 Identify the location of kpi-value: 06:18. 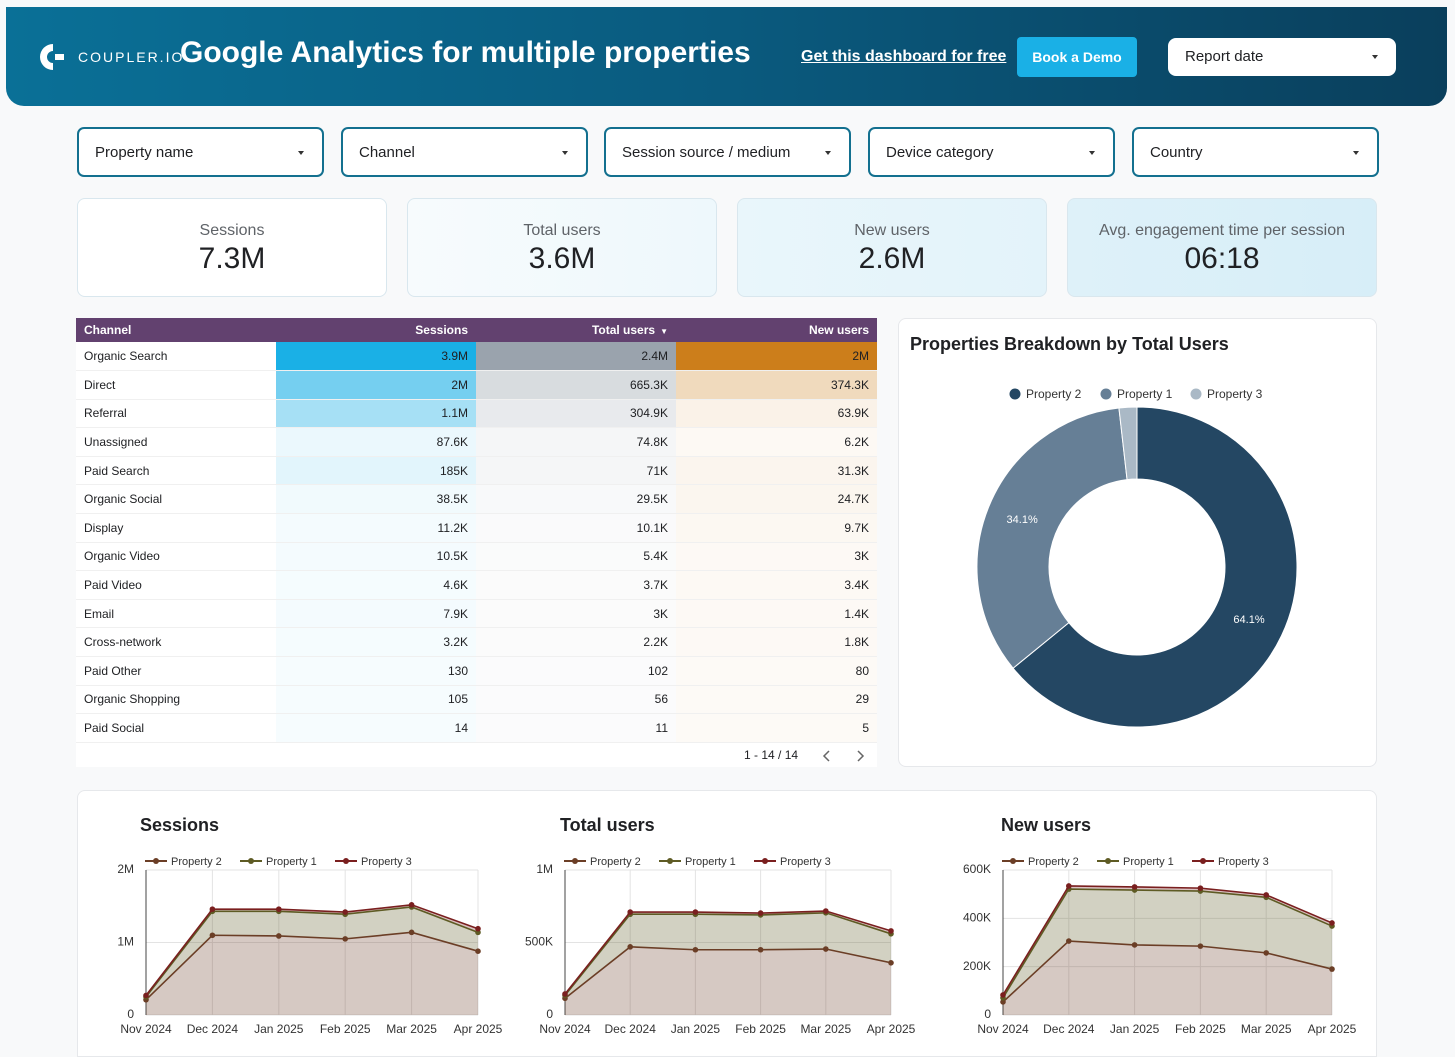
(1222, 258).